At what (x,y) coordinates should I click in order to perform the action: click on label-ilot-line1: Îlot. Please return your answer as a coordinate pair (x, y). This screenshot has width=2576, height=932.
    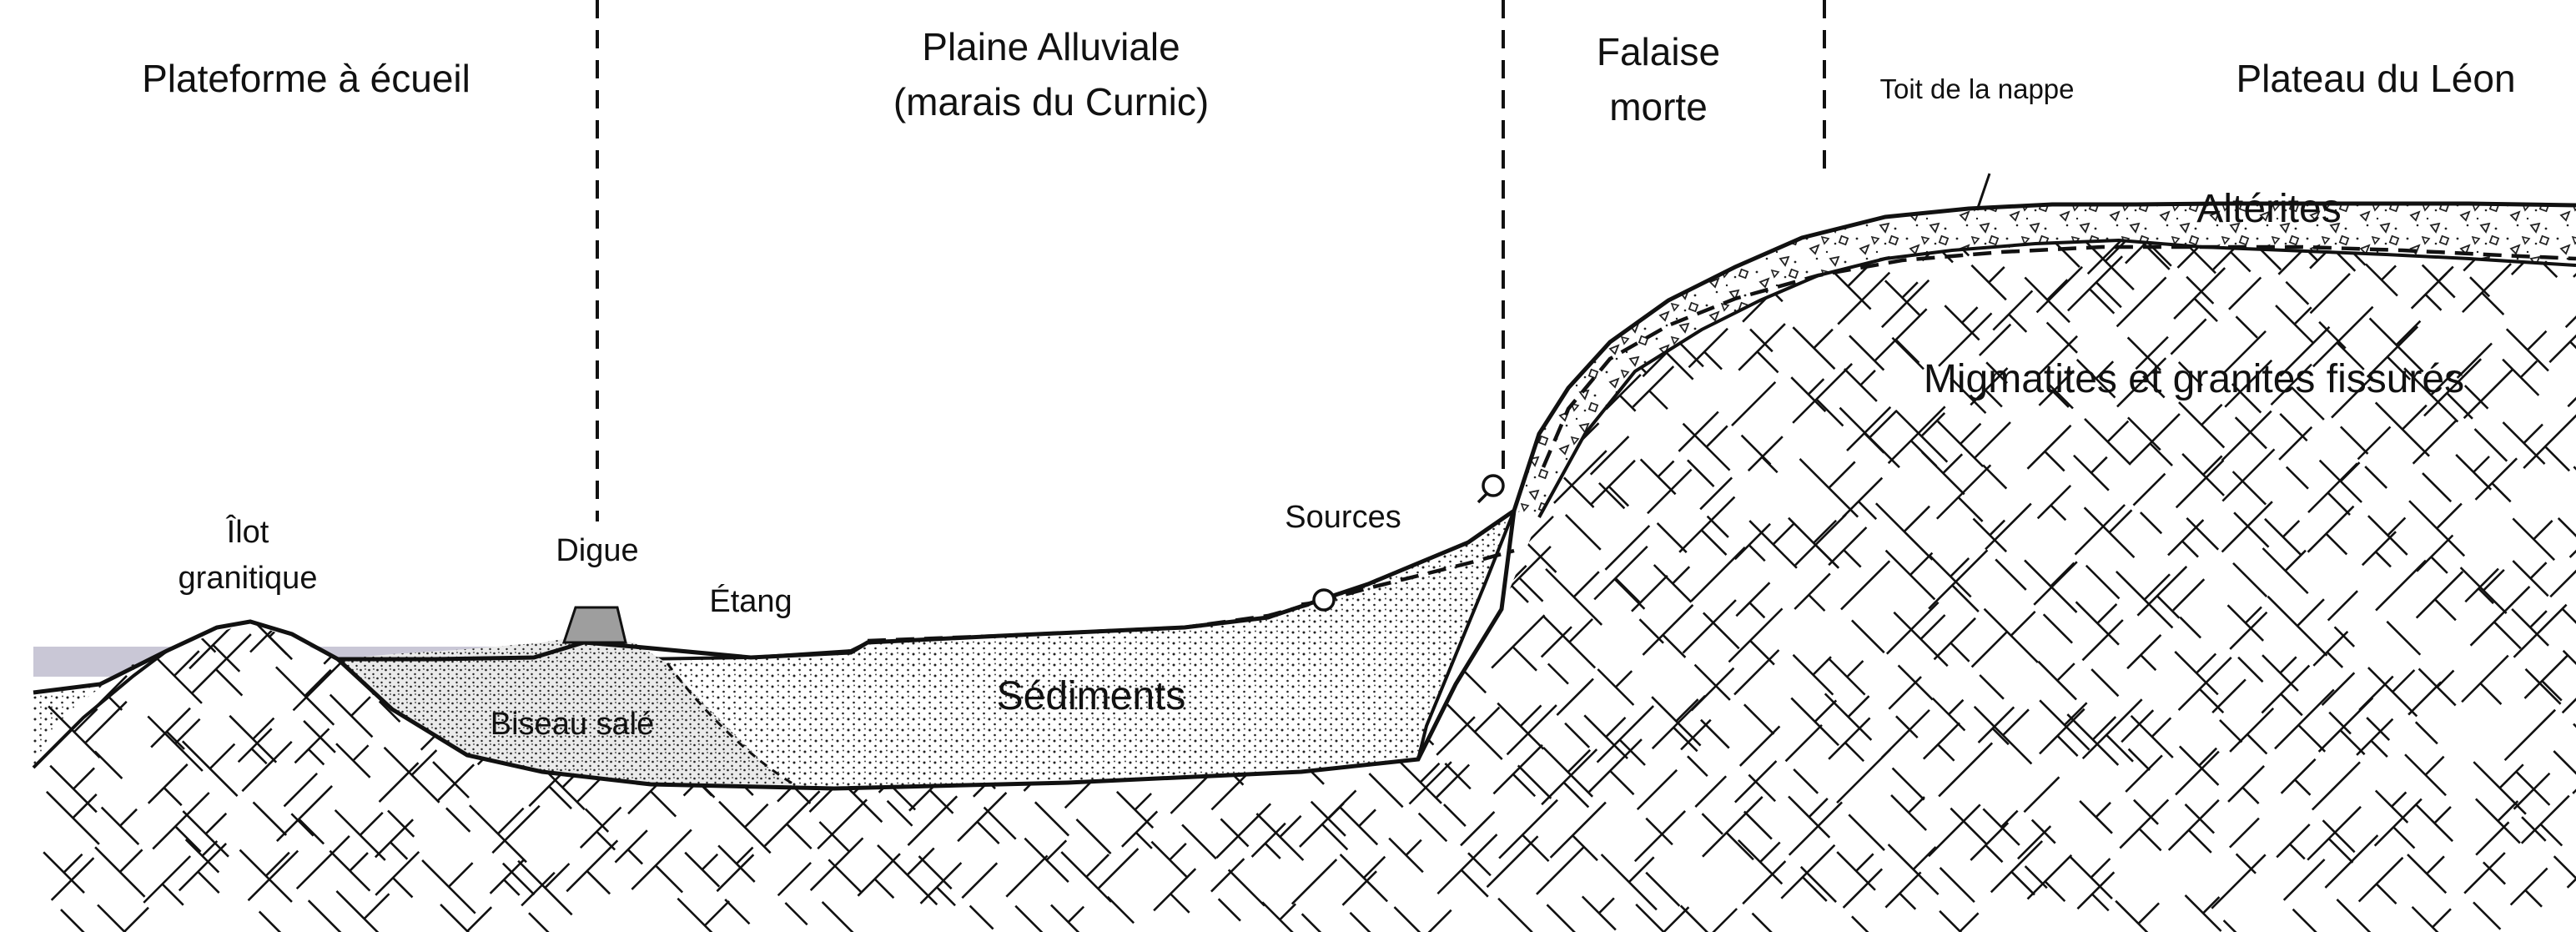
    Looking at the image, I should click on (247, 532).